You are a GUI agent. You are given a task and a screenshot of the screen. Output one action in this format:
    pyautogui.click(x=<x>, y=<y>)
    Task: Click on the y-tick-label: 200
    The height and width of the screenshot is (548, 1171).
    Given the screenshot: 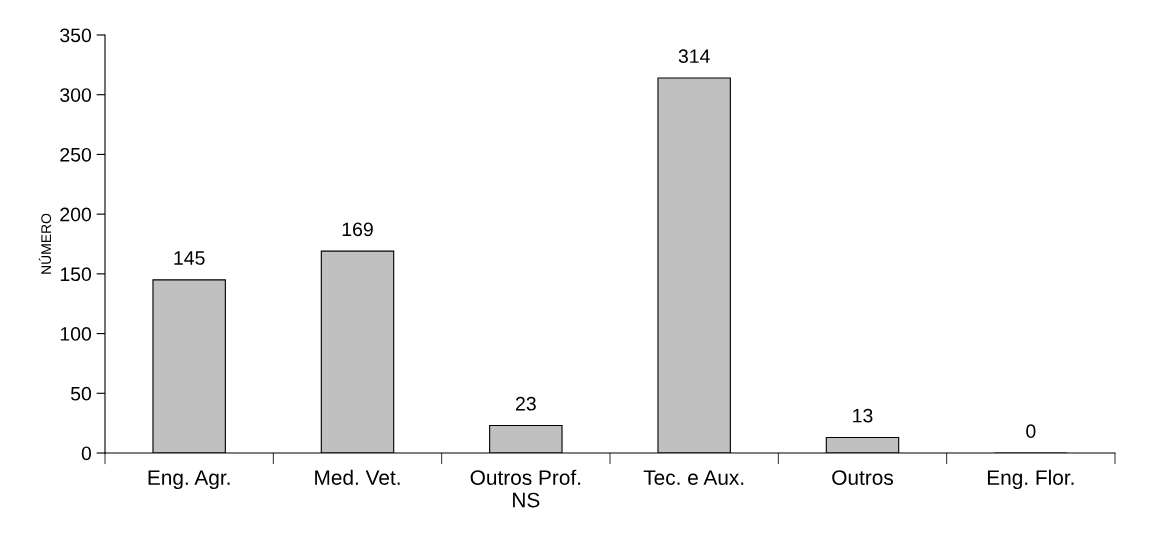 What is the action you would take?
    pyautogui.click(x=76, y=214)
    